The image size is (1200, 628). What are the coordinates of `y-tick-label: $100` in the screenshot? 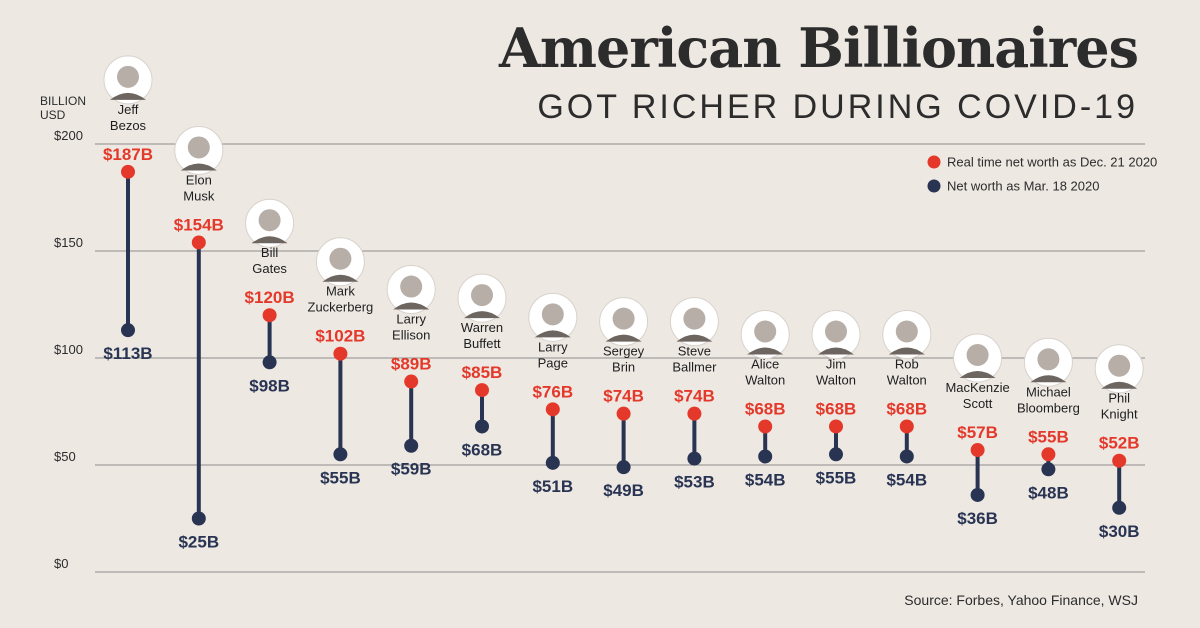 It's located at (68, 349).